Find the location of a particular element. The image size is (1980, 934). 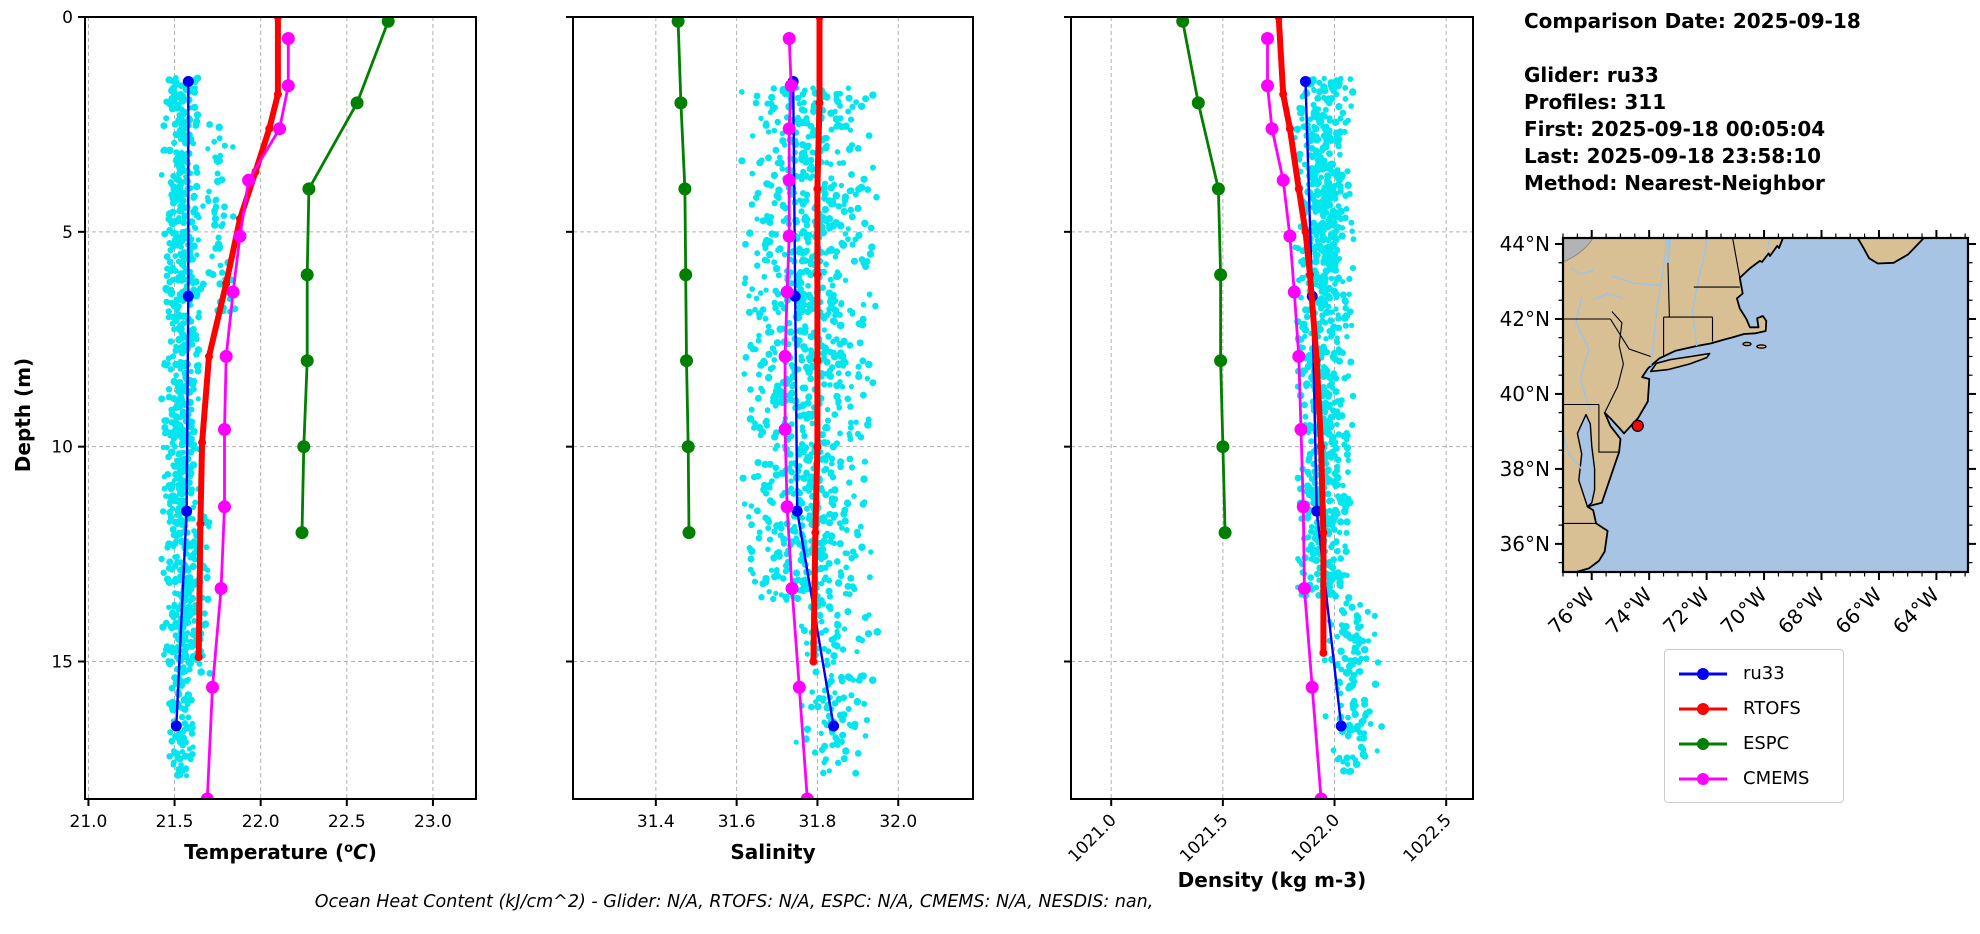

svg-text: 1022.5 is located at coordinates (1428, 838).